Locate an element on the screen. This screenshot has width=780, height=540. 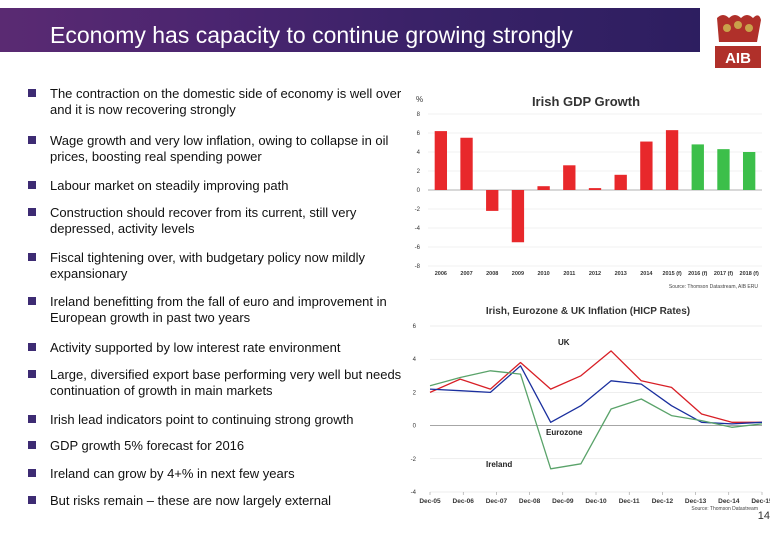
gdp-bar-2016f is located at coordinates (697, 167).